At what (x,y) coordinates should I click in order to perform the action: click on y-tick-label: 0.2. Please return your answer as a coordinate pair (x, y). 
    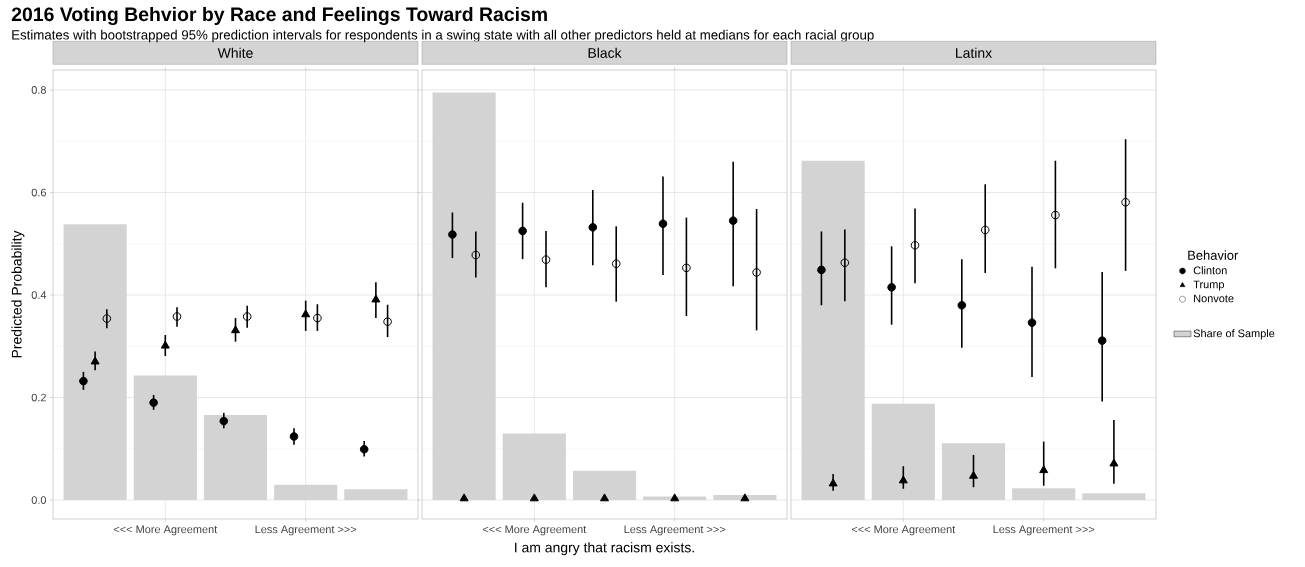
    Looking at the image, I should click on (38, 397).